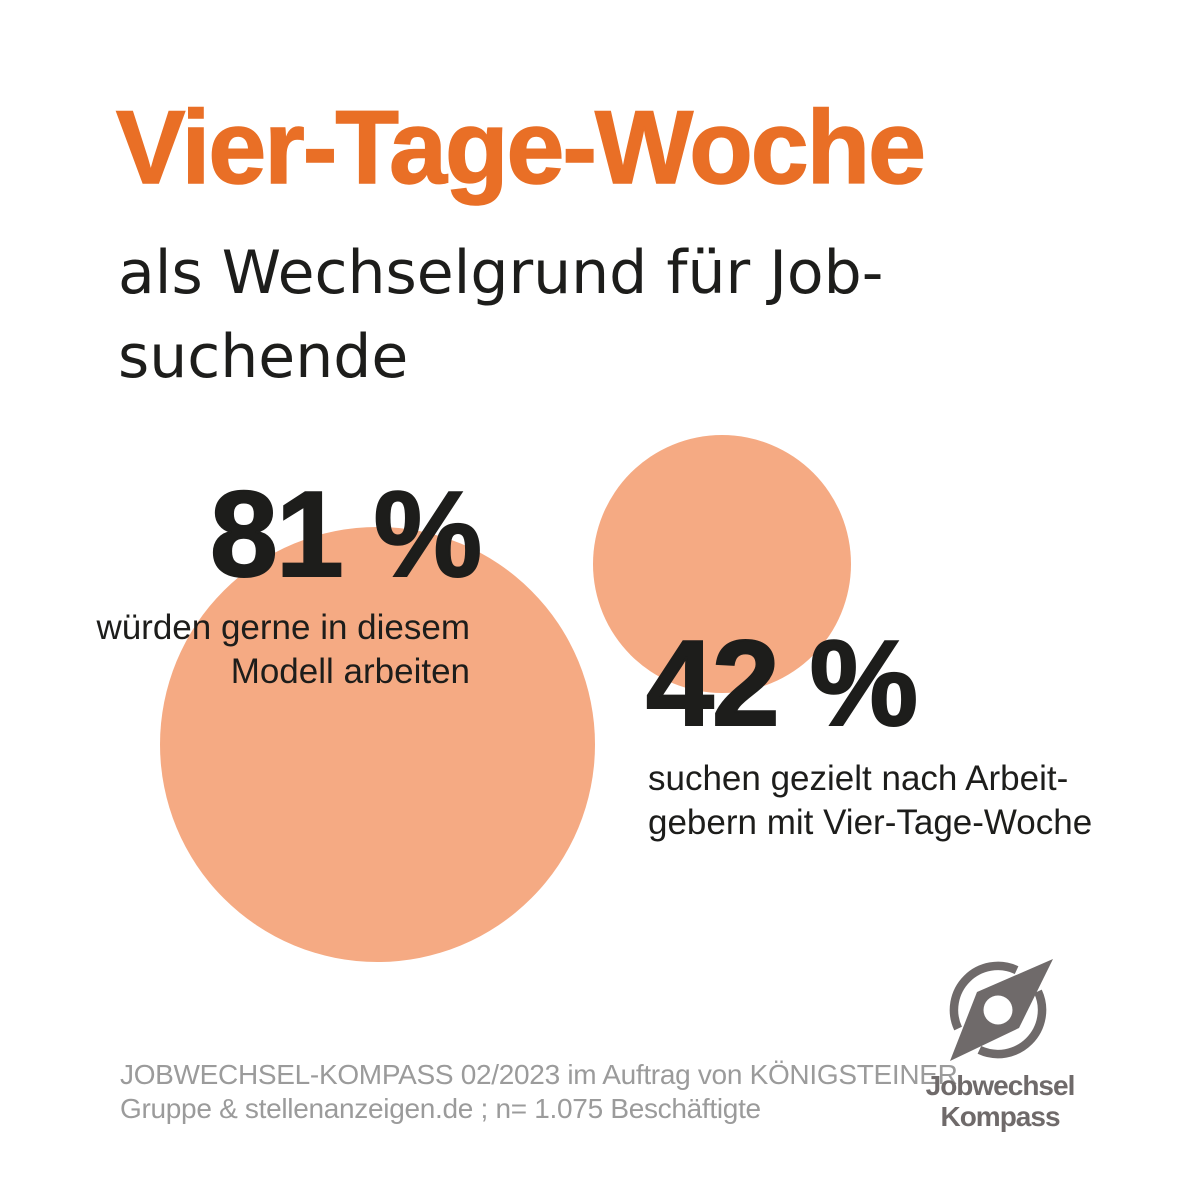 This screenshot has height=1181, width=1181. What do you see at coordinates (782, 683) in the screenshot?
I see `stat-value-42: 42 %` at bounding box center [782, 683].